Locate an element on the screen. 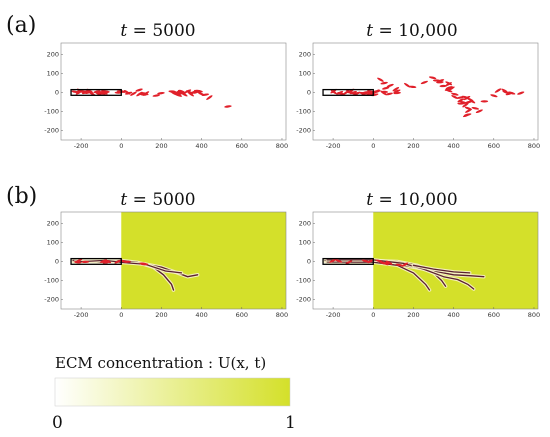 Image resolution: width=550 pixels, height=437 pixels. panel-b-label: (b) is located at coordinates (21, 196).